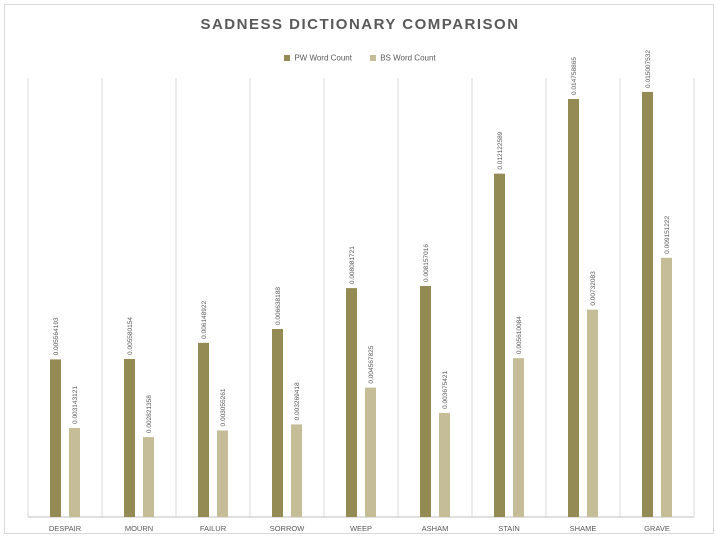 Image resolution: width=720 pixels, height=540 pixels. I want to click on data-label: 0.003675421, so click(445, 390).